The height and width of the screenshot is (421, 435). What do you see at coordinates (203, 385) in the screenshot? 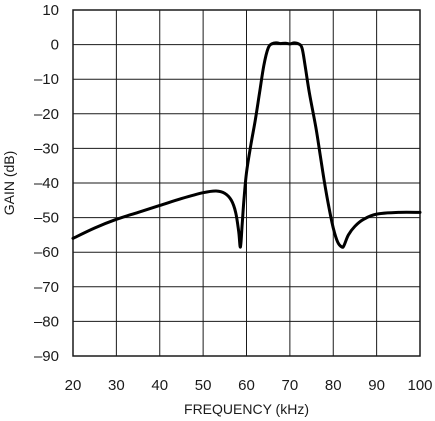
I see `x-tick-label: 50` at bounding box center [203, 385].